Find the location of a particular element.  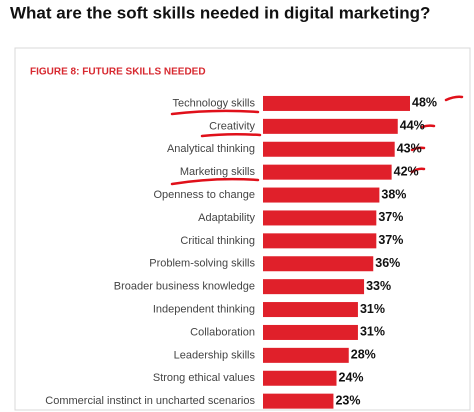

value-label: 28% is located at coordinates (363, 355).